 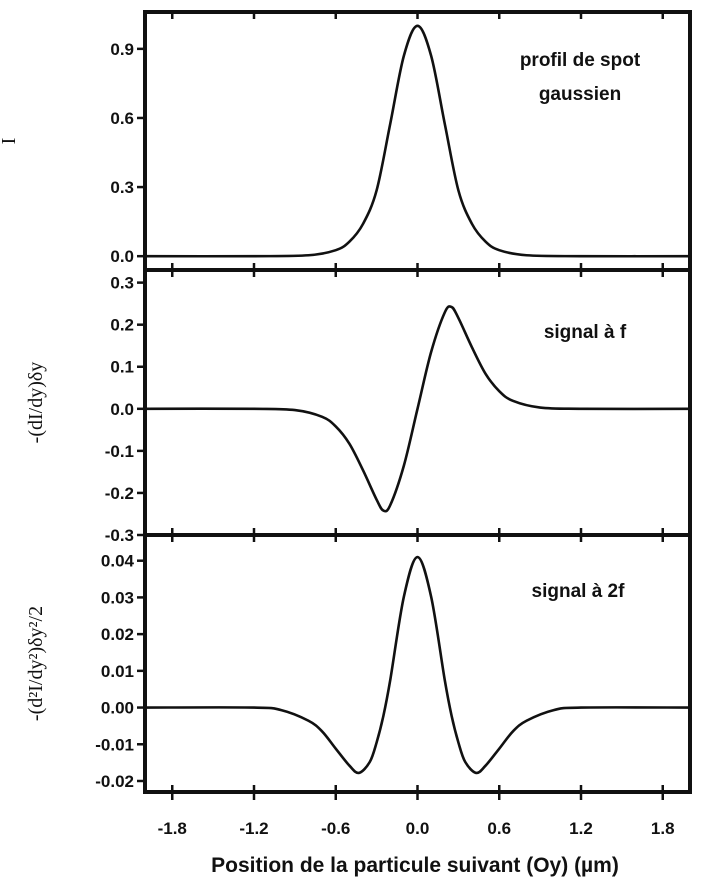 I want to click on y-tick-label: -0.01, so click(x=114, y=744).